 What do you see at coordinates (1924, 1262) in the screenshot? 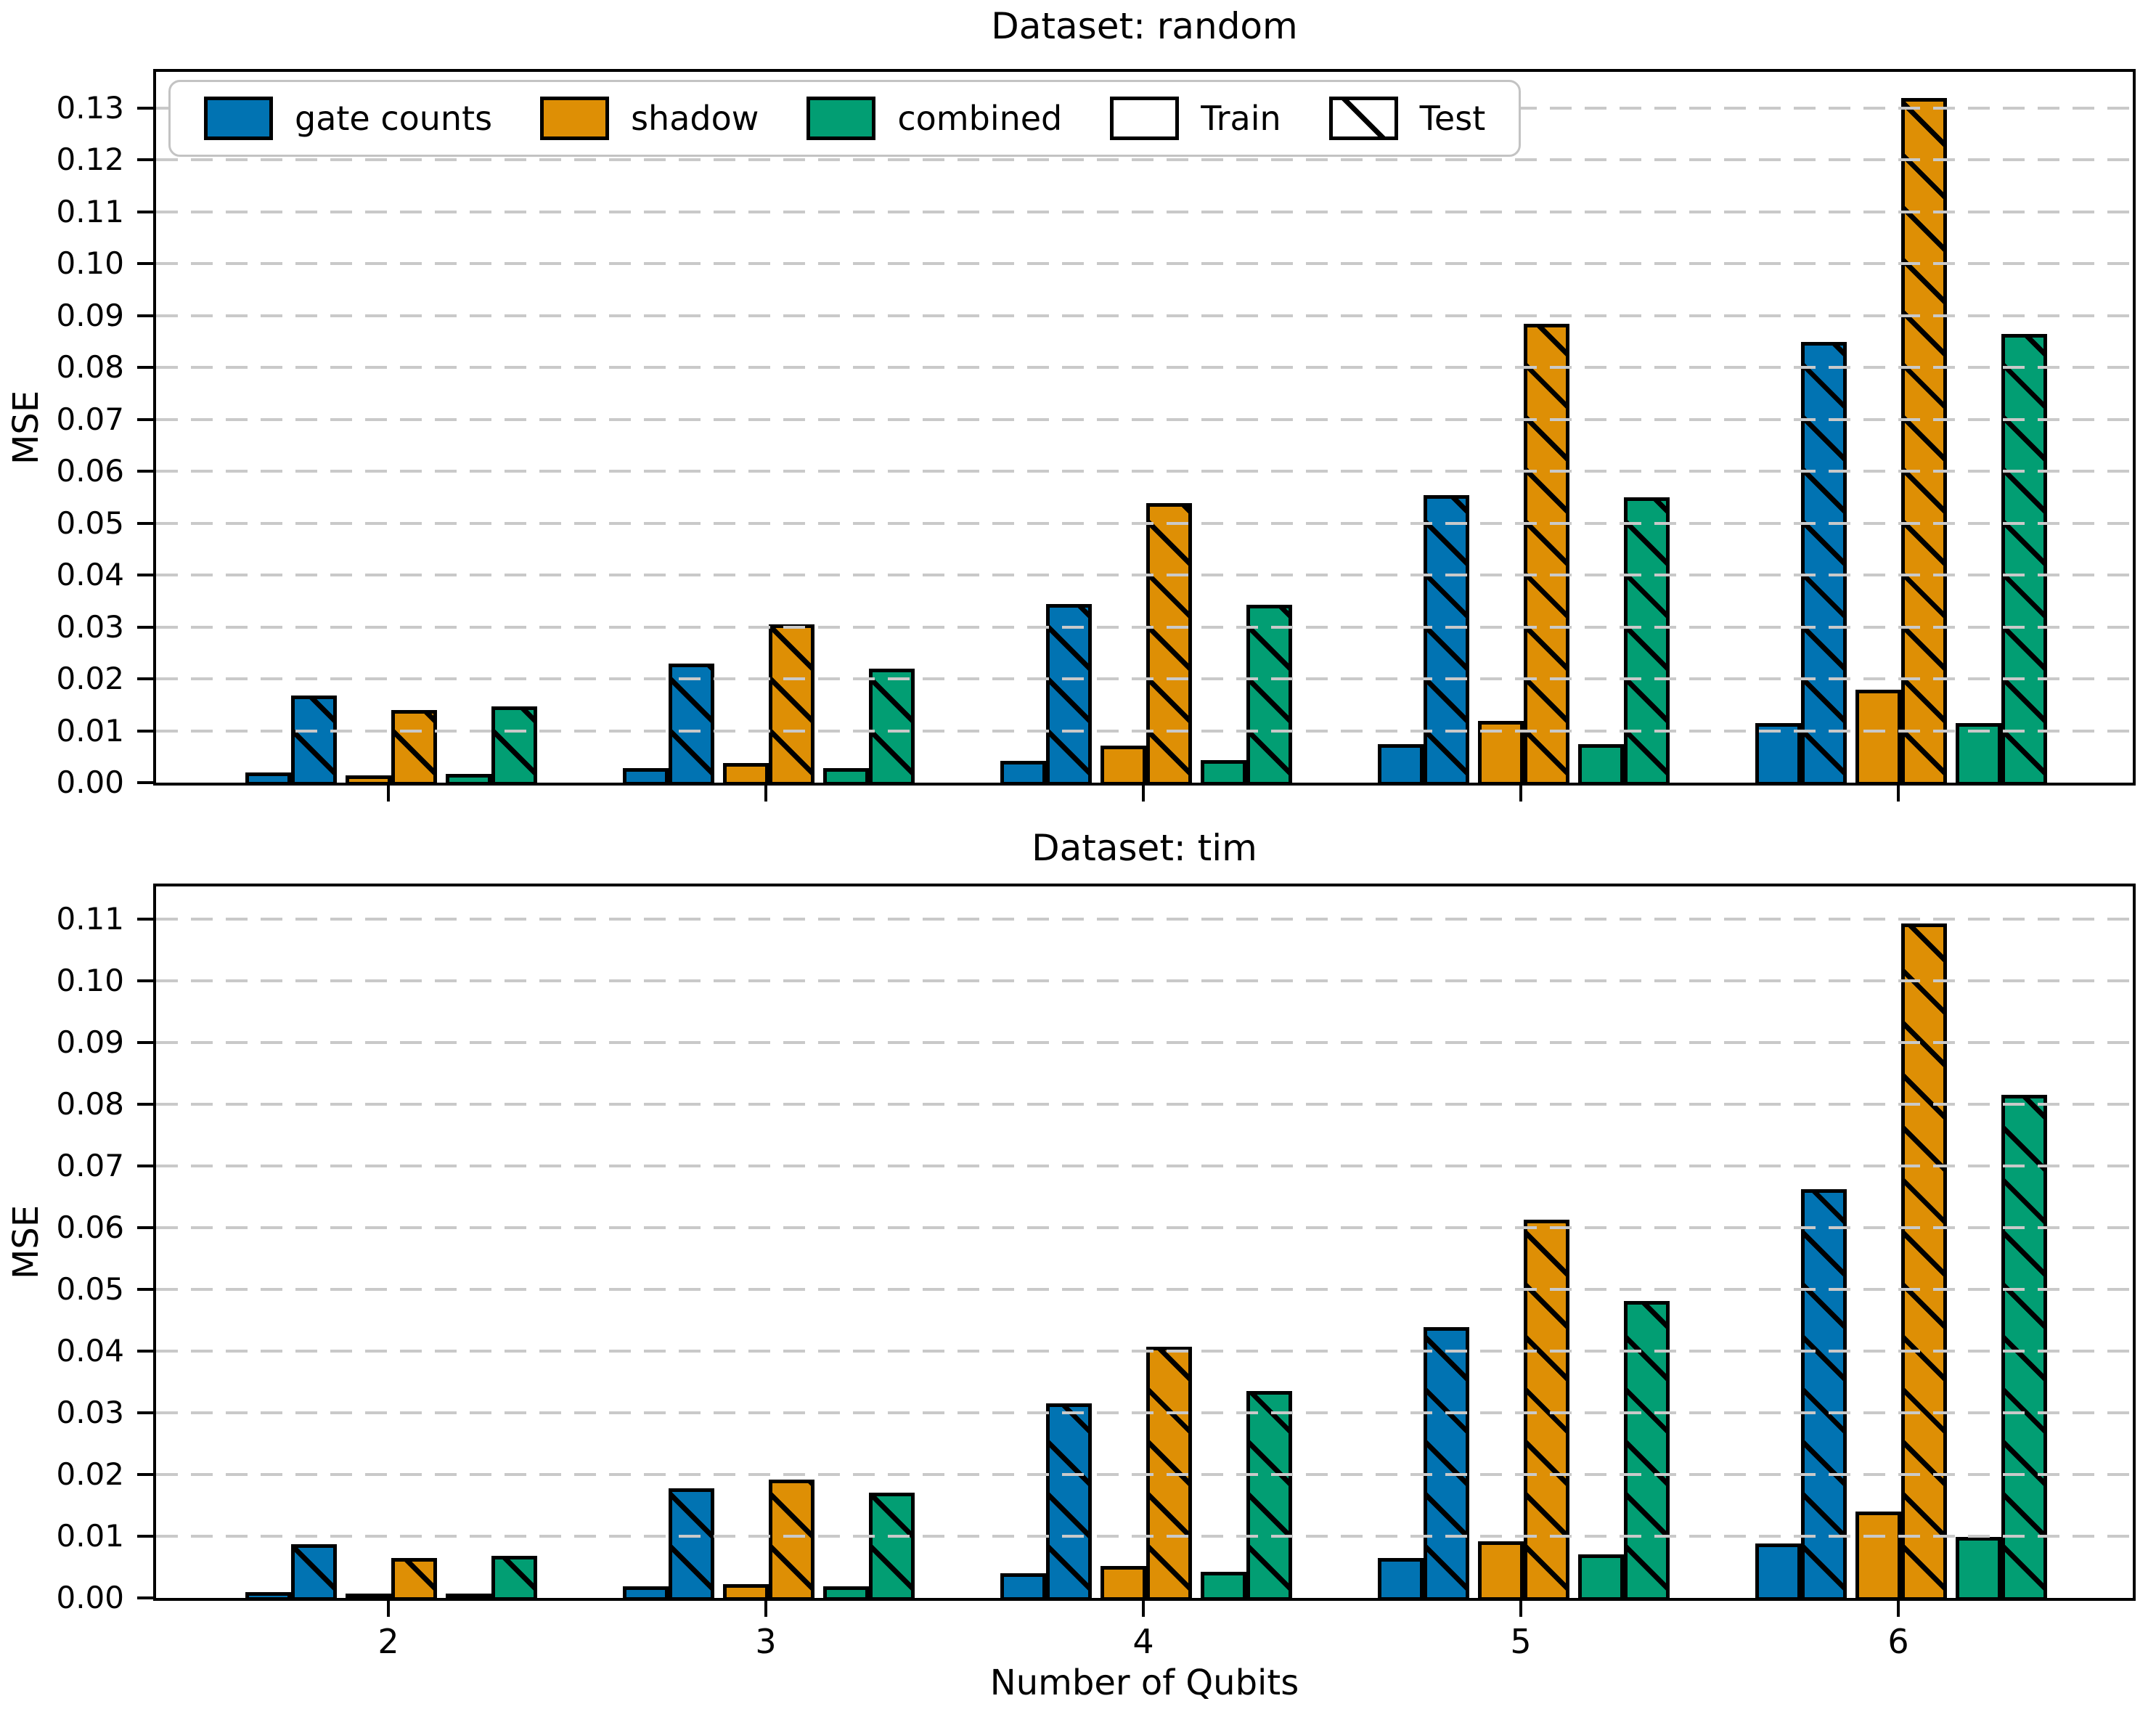
I see `bar-shadow-test-q6` at bounding box center [1924, 1262].